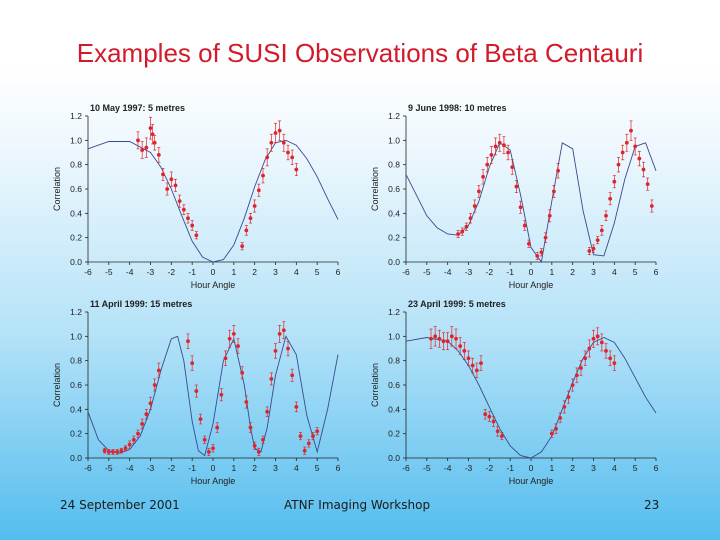 Image resolution: width=720 pixels, height=540 pixels. I want to click on x-tick-label: 1, so click(233, 468).